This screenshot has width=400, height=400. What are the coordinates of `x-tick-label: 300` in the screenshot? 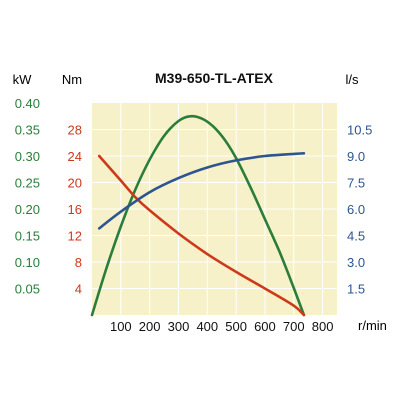 It's located at (179, 326).